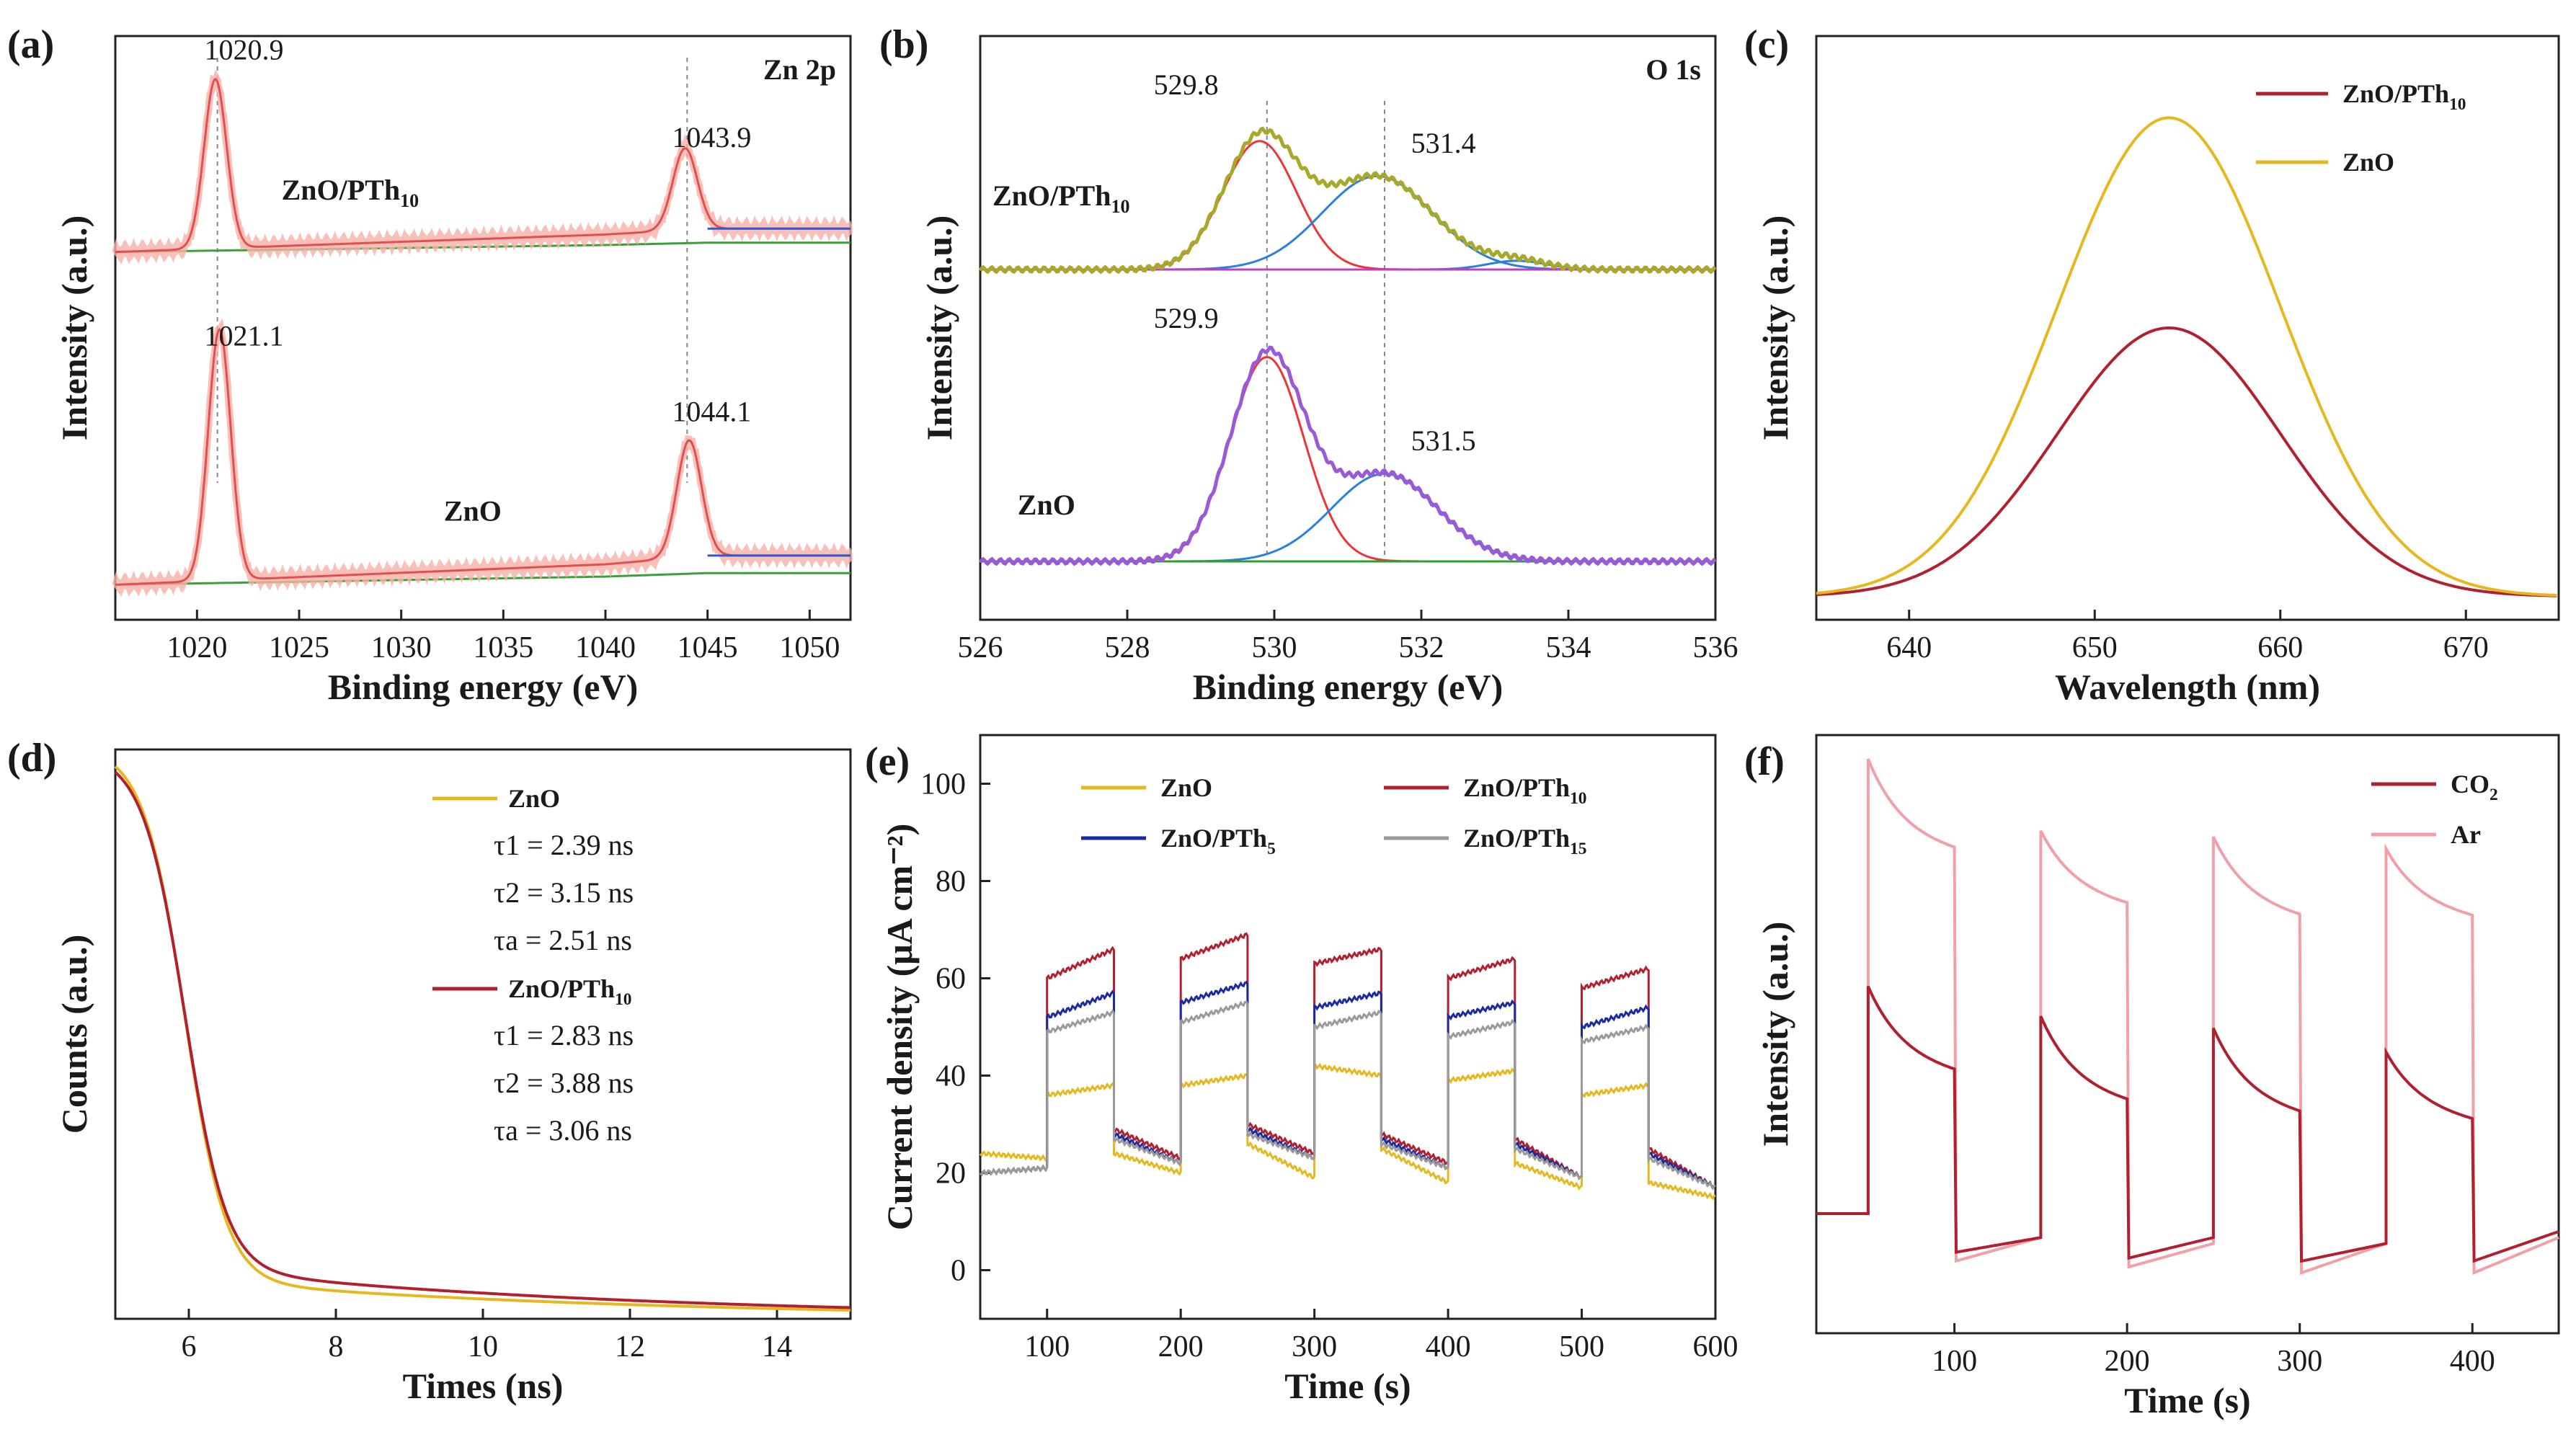 The height and width of the screenshot is (1437, 2576). What do you see at coordinates (711, 412) in the screenshot?
I see `peak-annotation: 1044.1` at bounding box center [711, 412].